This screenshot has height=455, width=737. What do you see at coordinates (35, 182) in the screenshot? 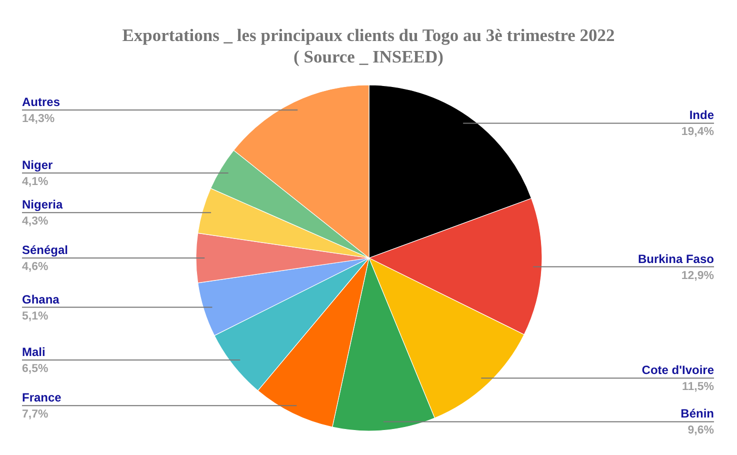
I see `data-label: 4,1%` at bounding box center [35, 182].